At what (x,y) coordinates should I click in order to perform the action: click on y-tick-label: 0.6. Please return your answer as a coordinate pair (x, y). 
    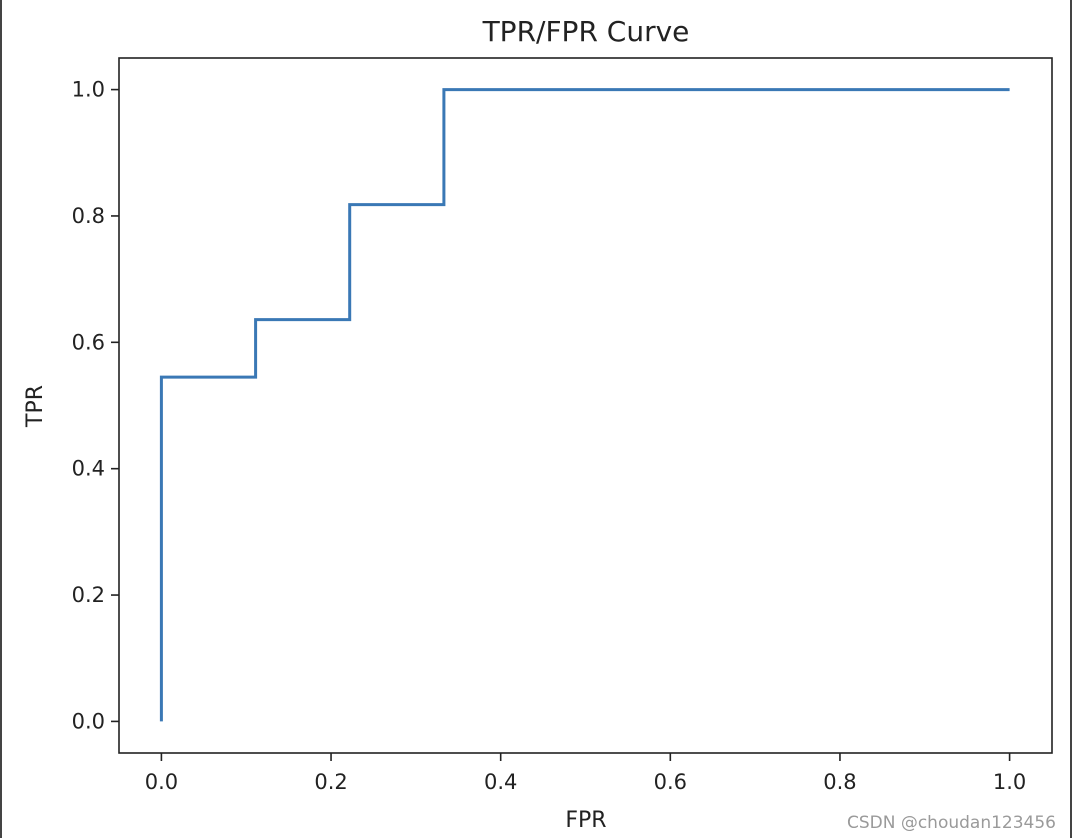
    Looking at the image, I should click on (88, 342).